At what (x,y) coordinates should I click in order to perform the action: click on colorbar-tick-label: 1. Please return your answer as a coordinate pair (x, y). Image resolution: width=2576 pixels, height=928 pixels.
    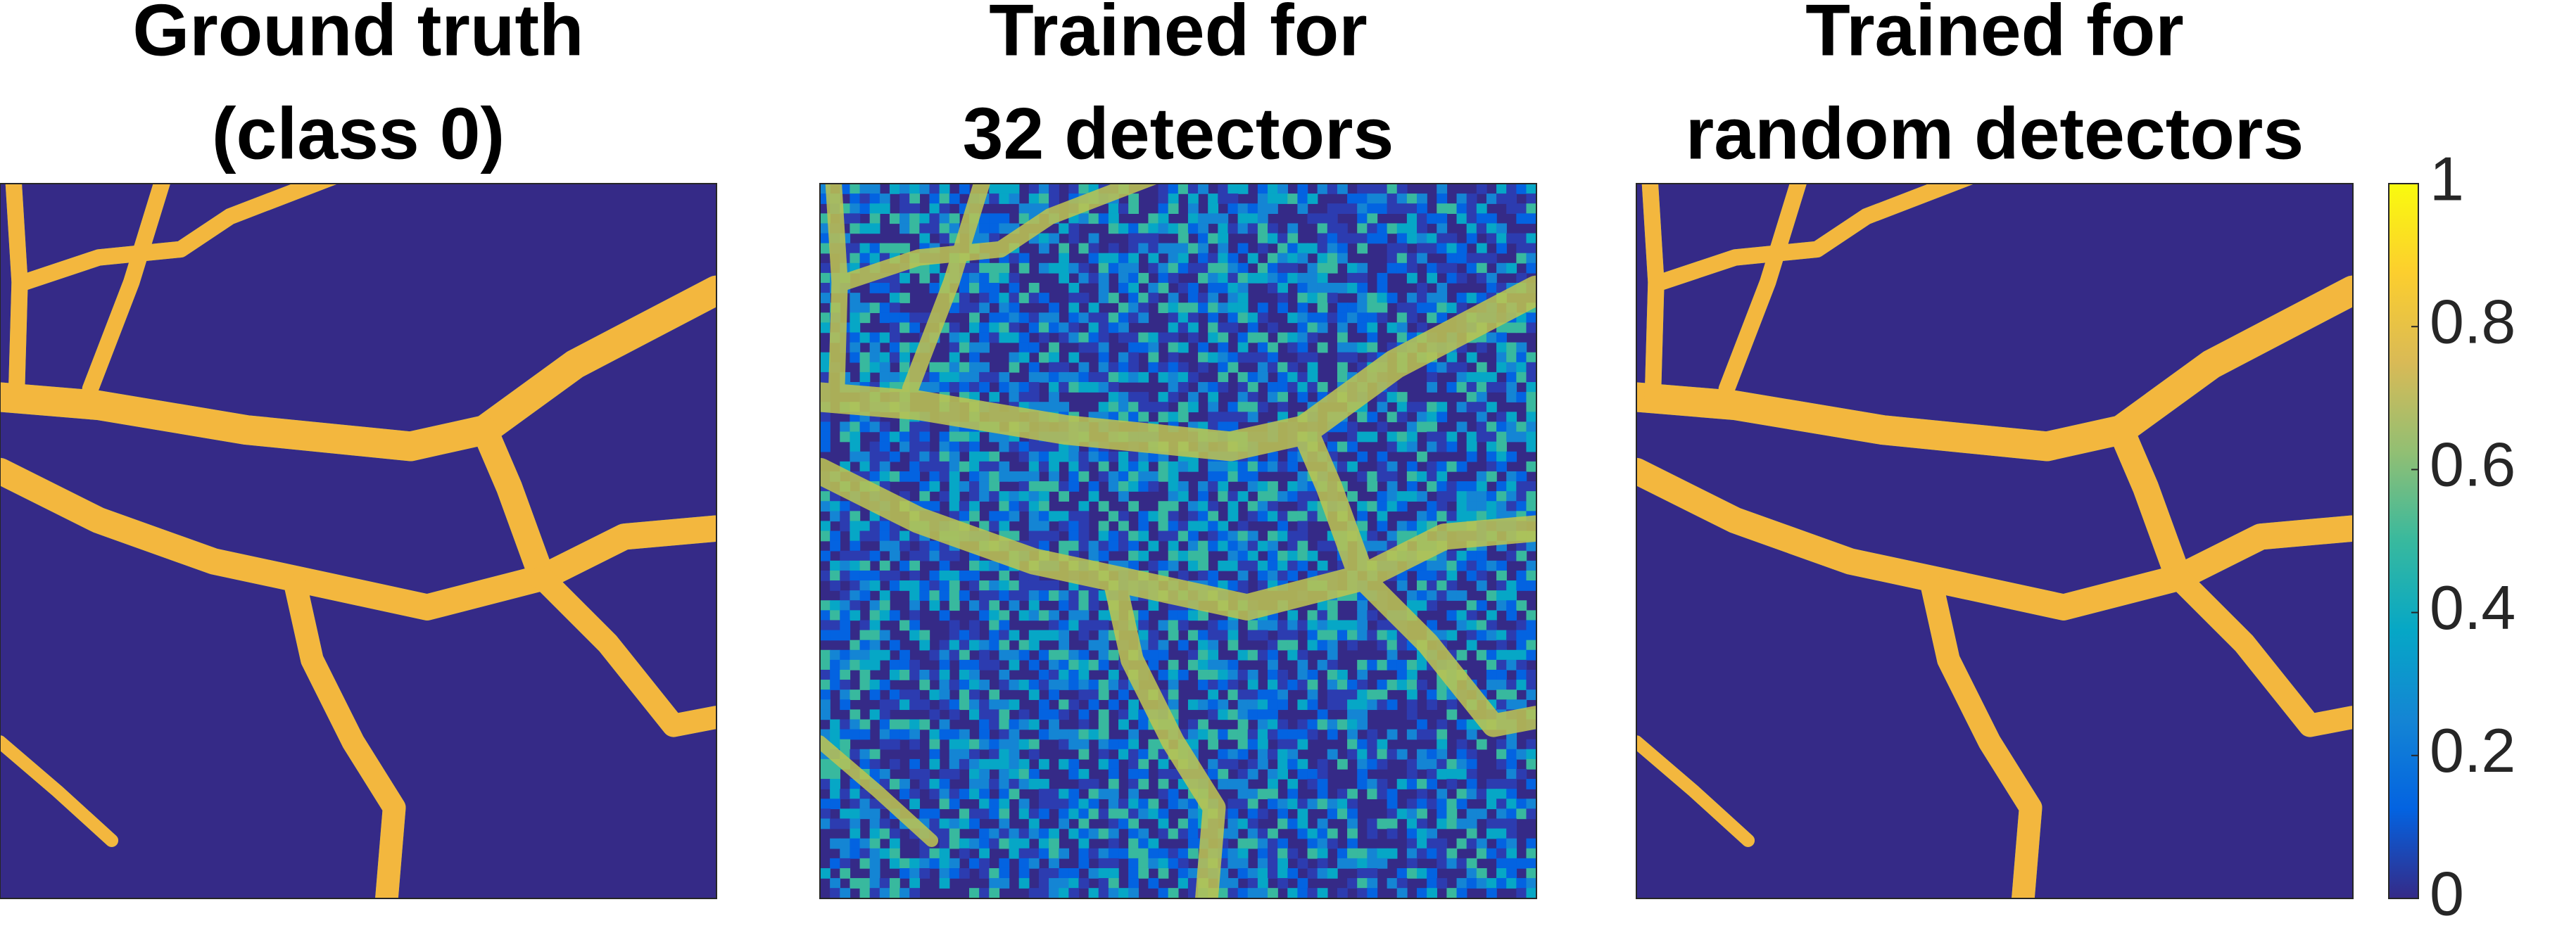
    Looking at the image, I should click on (2447, 179).